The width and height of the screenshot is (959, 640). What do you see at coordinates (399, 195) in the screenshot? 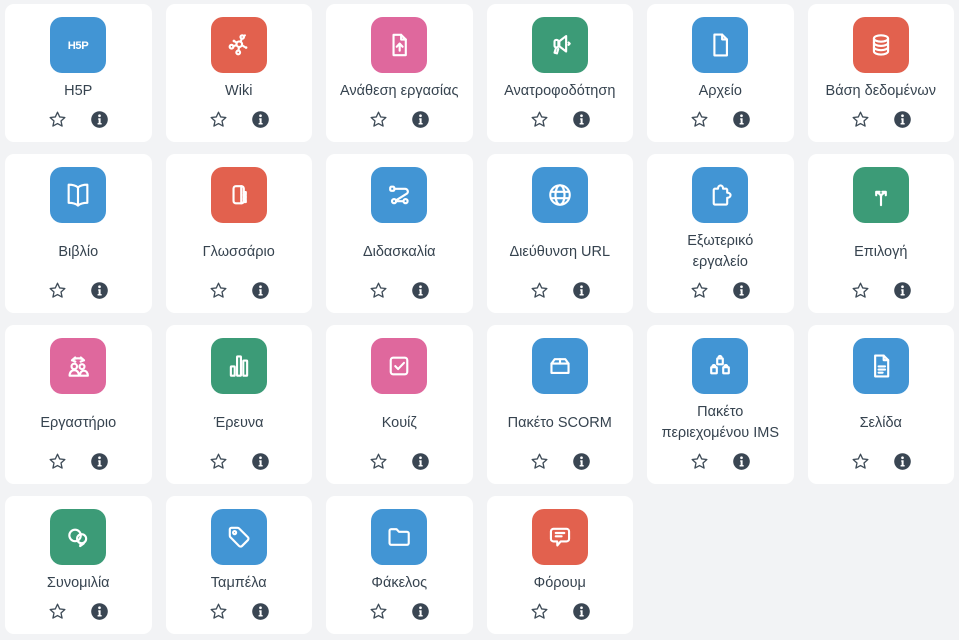
I see `lesson-icon` at bounding box center [399, 195].